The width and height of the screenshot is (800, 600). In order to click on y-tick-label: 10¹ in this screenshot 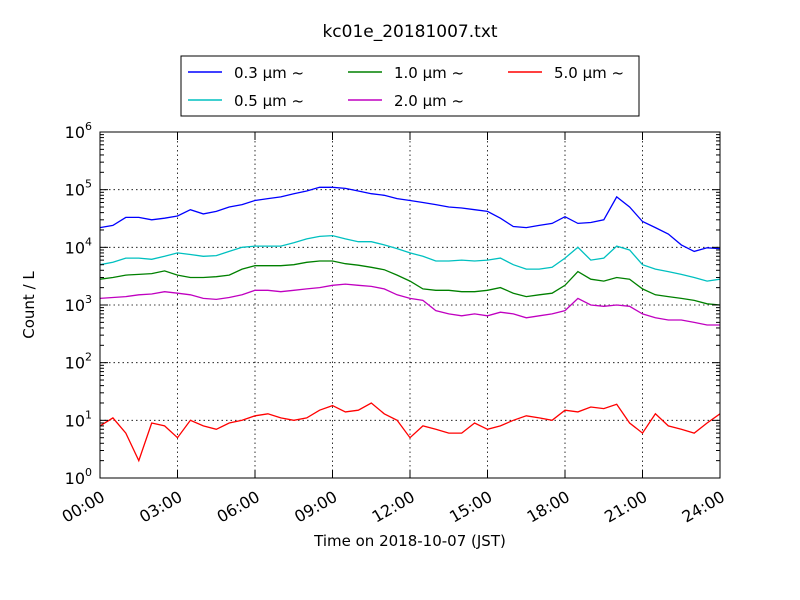, I will do `click(78, 419)`.